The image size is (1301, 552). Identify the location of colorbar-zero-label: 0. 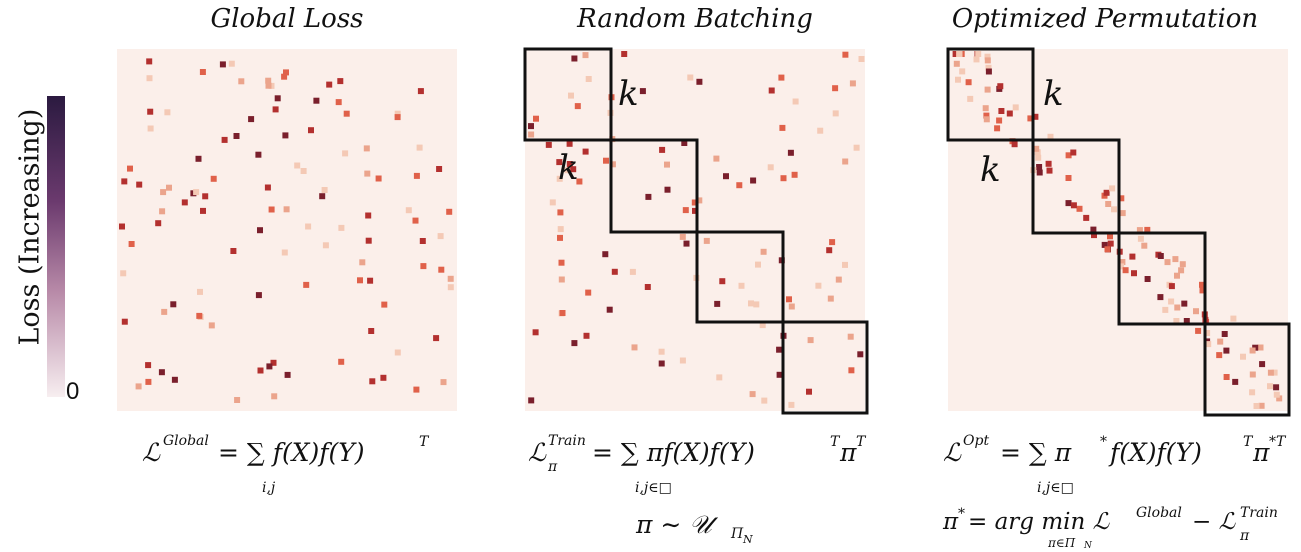
(73, 391).